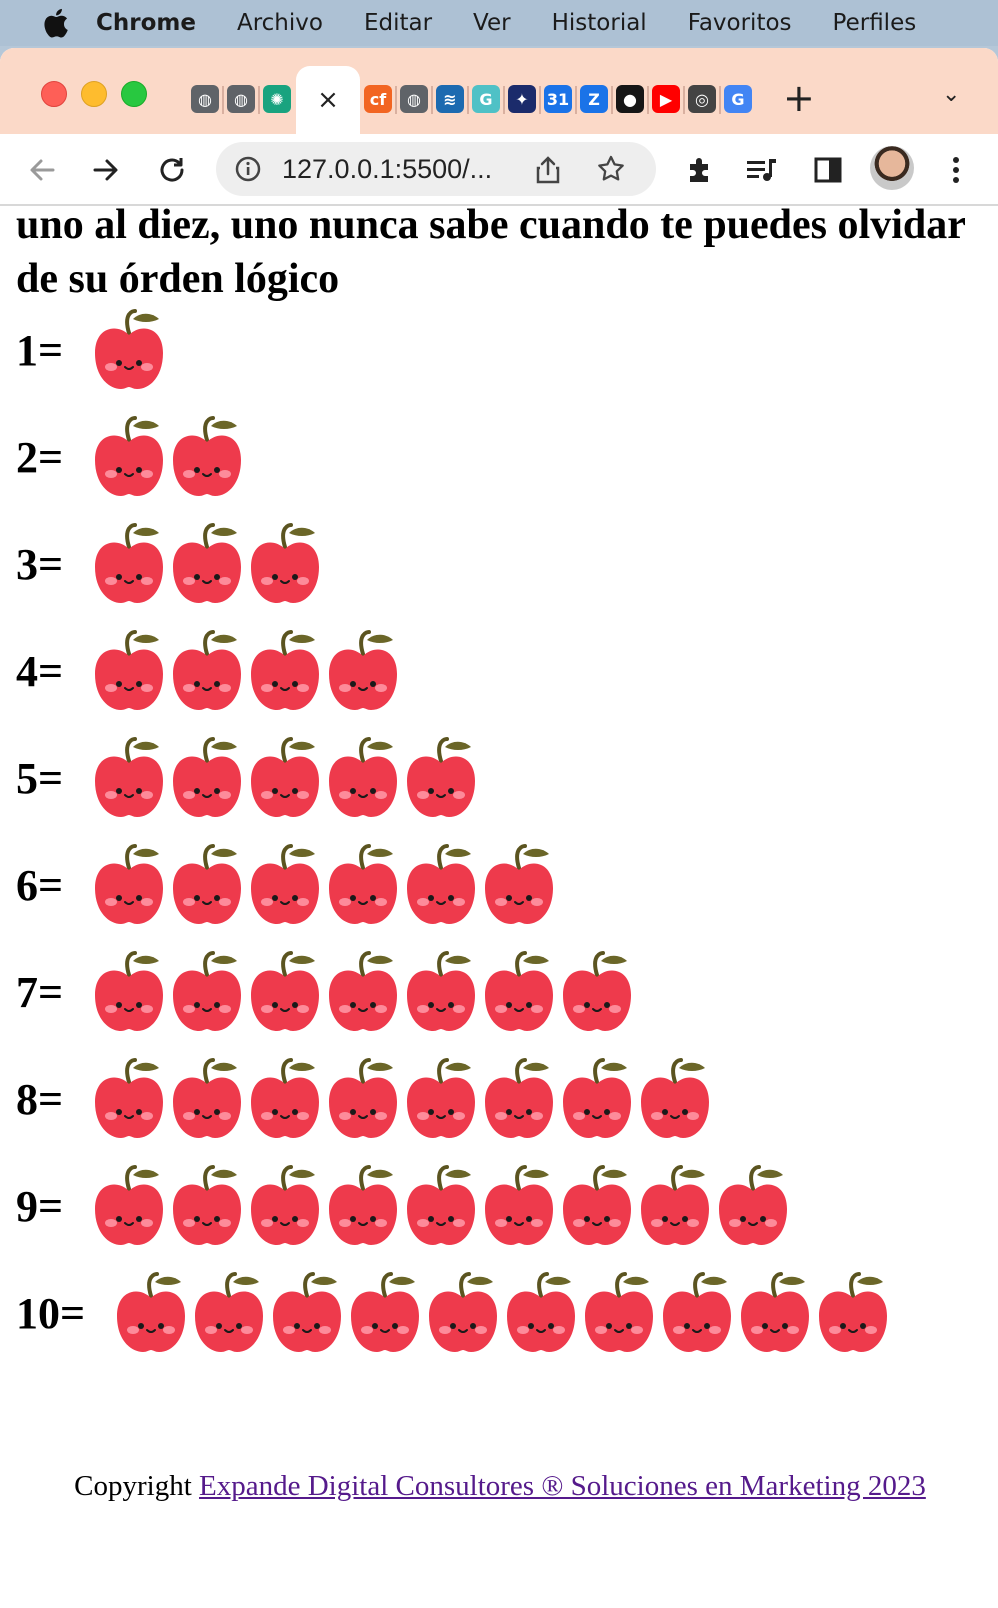 The height and width of the screenshot is (1608, 998). What do you see at coordinates (398, 23) in the screenshot?
I see `menu-editar: Editar` at bounding box center [398, 23].